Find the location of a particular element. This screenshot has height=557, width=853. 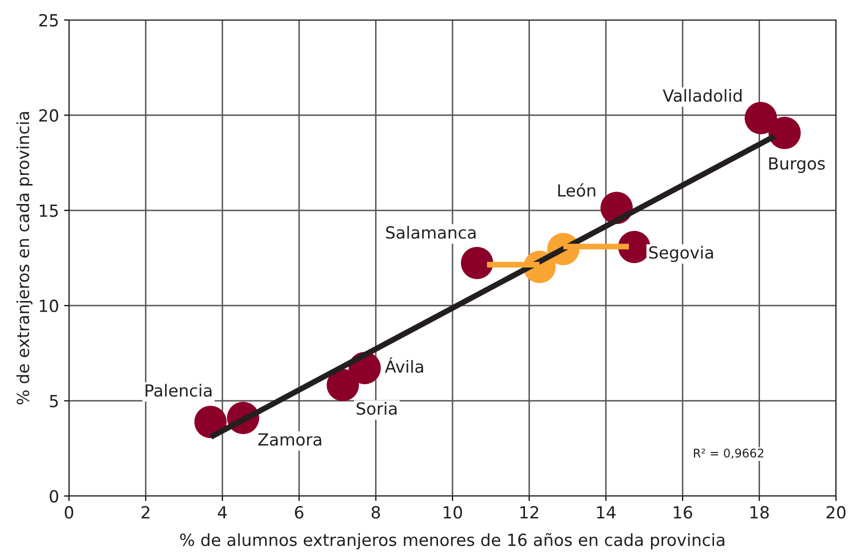

y-tick-label: 0 is located at coordinates (54, 496).